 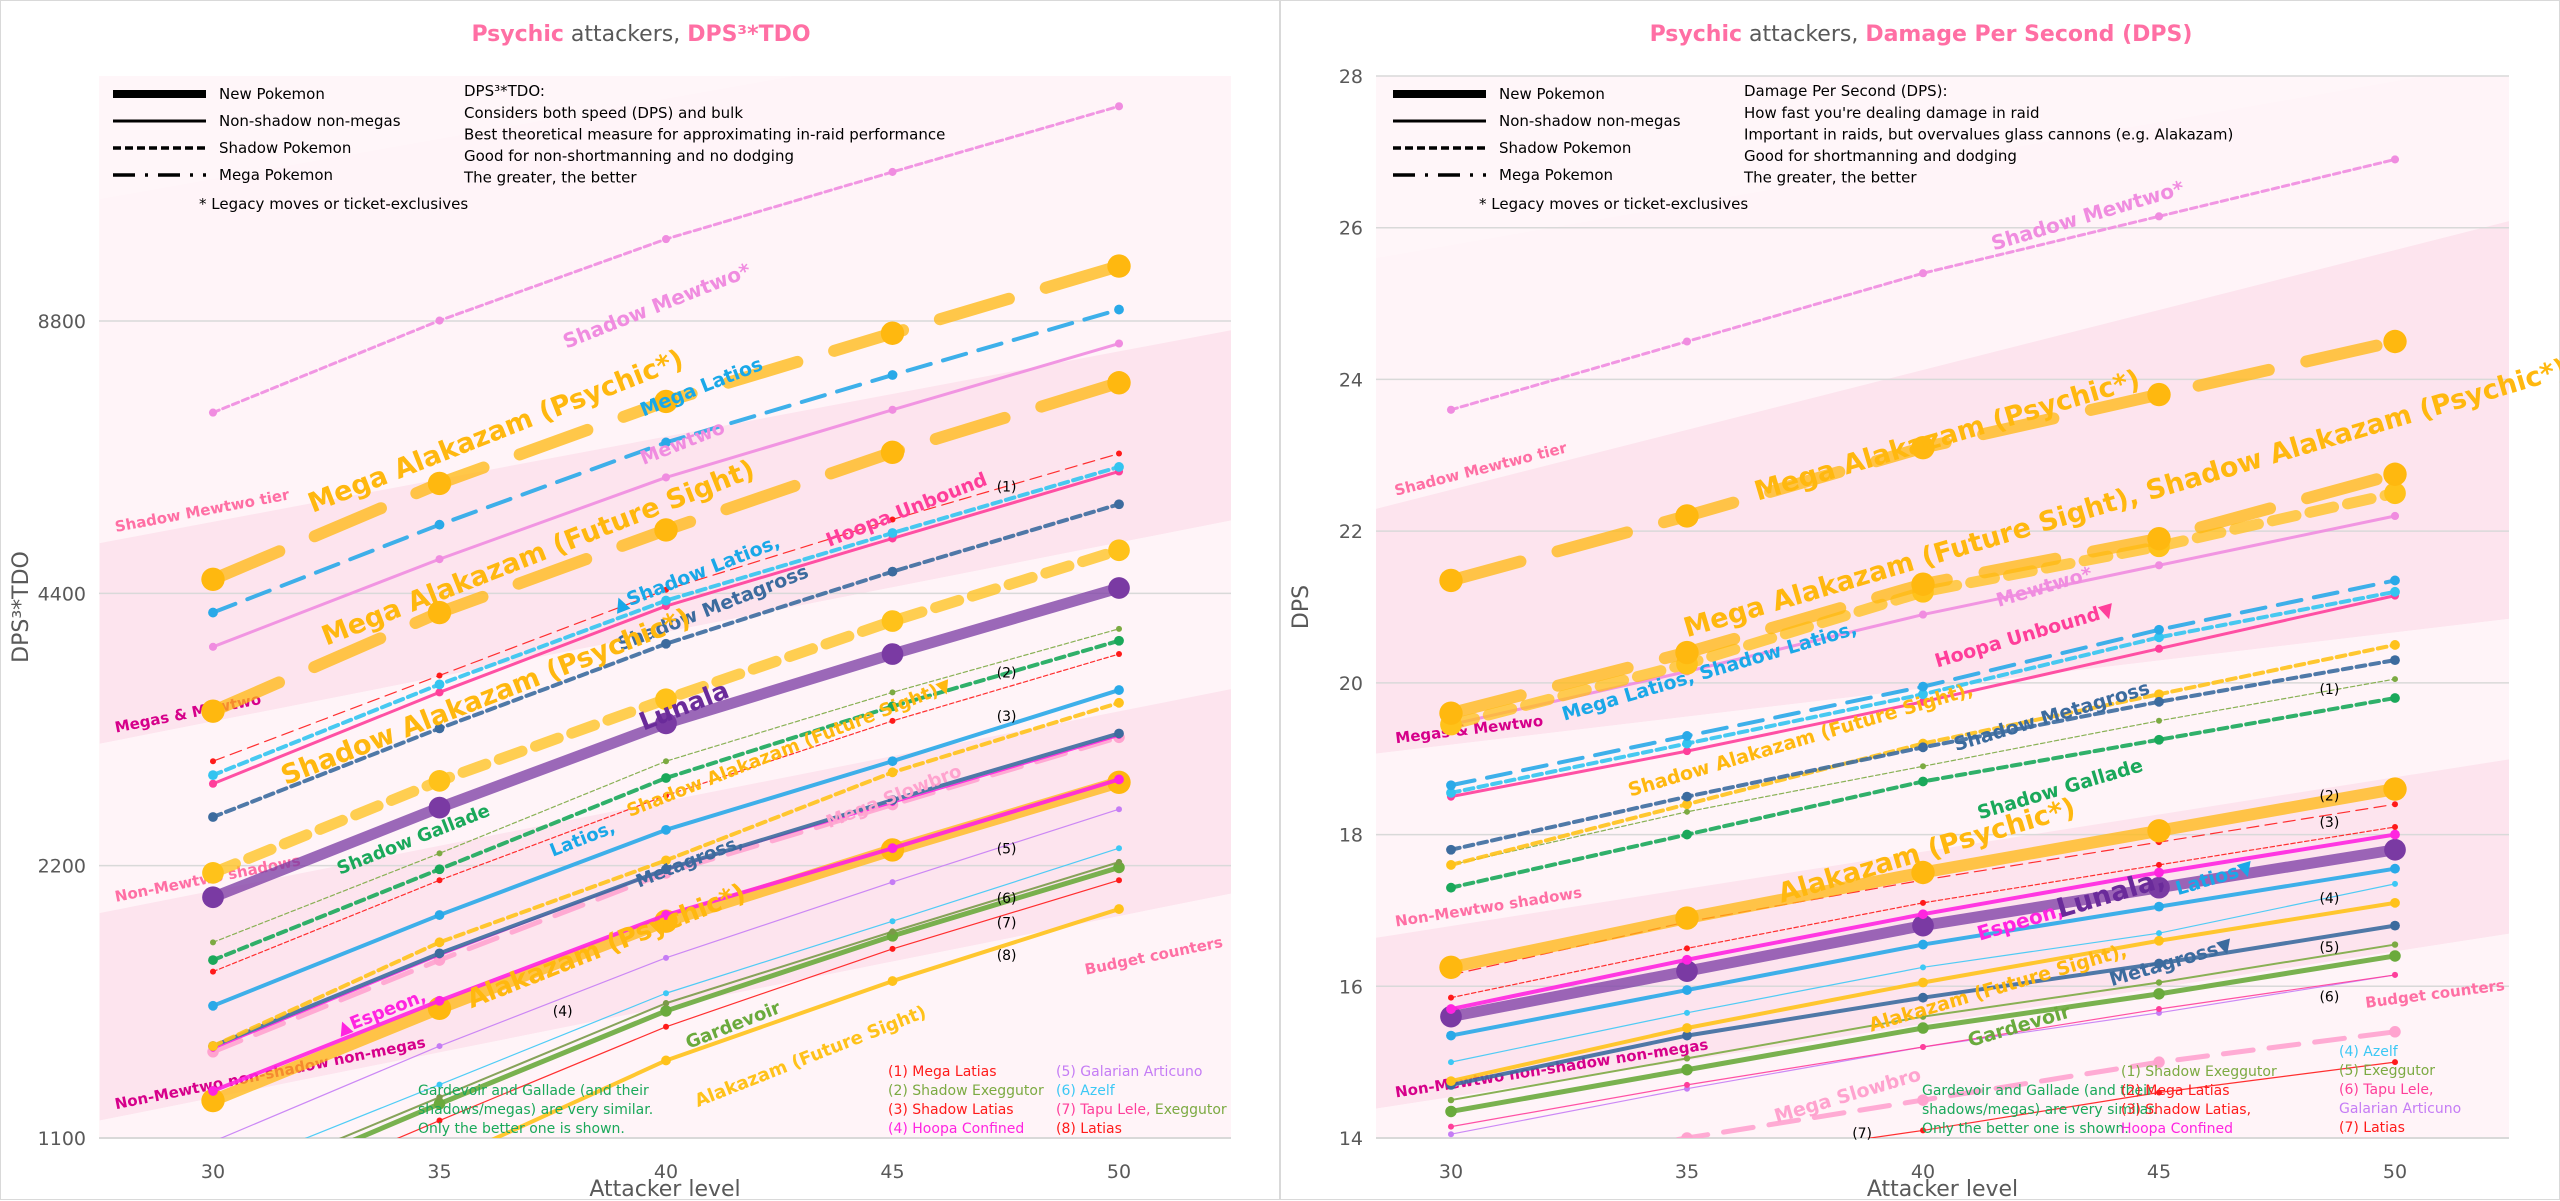 I want to click on legend-label: Mega Pokemon, so click(x=276, y=175).